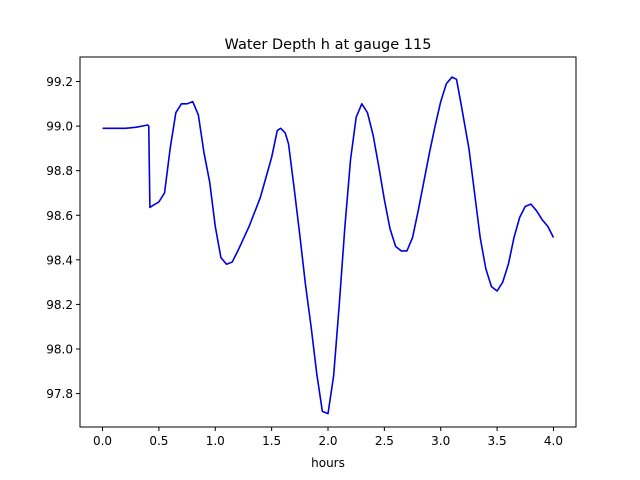  I want to click on x-tick-label: 1.5, so click(271, 441).